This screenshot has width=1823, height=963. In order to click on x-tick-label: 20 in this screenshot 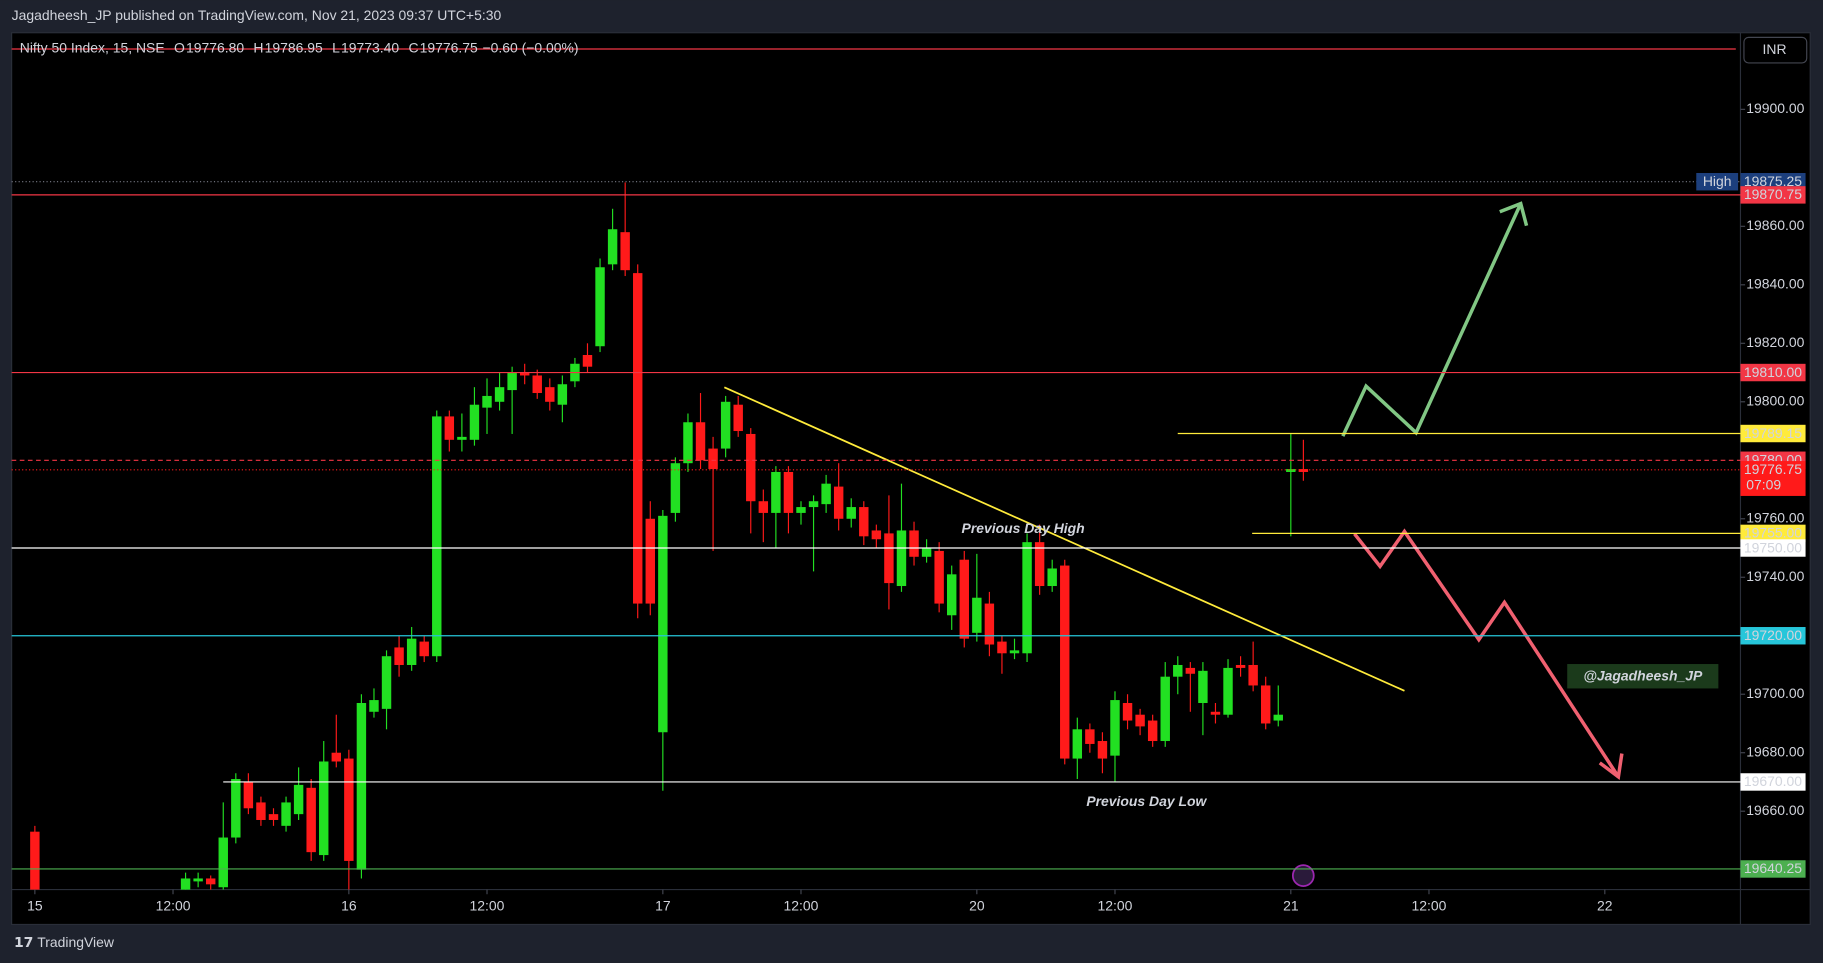, I will do `click(977, 906)`.